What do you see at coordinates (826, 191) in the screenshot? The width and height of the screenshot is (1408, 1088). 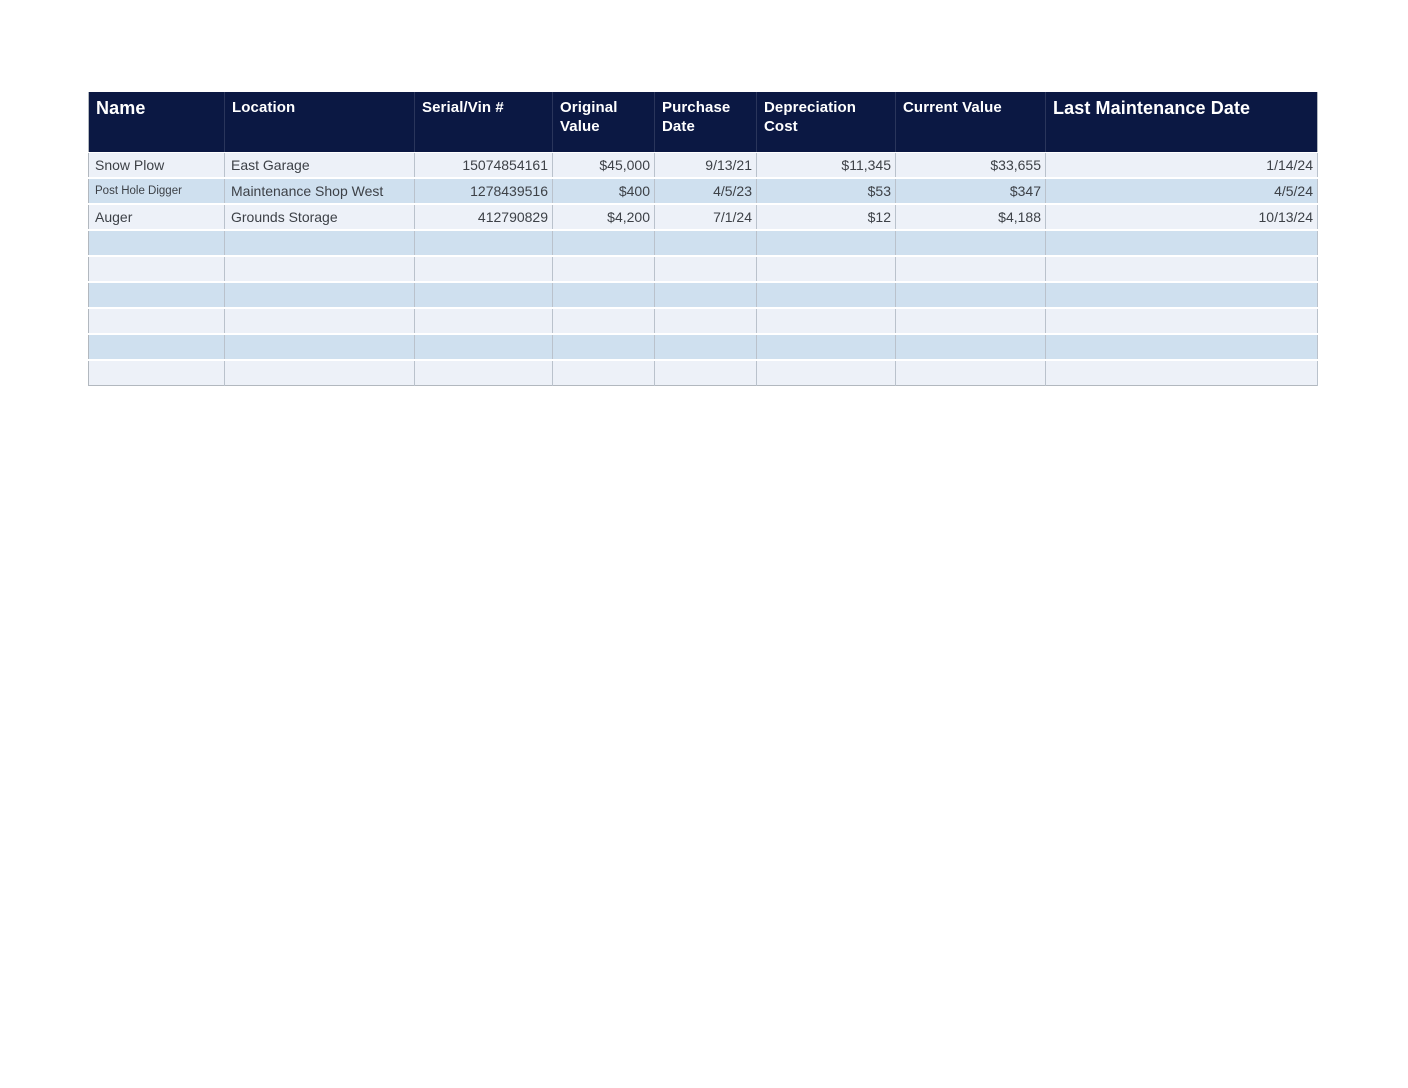 I see `cell-depreciation-cost: $53` at bounding box center [826, 191].